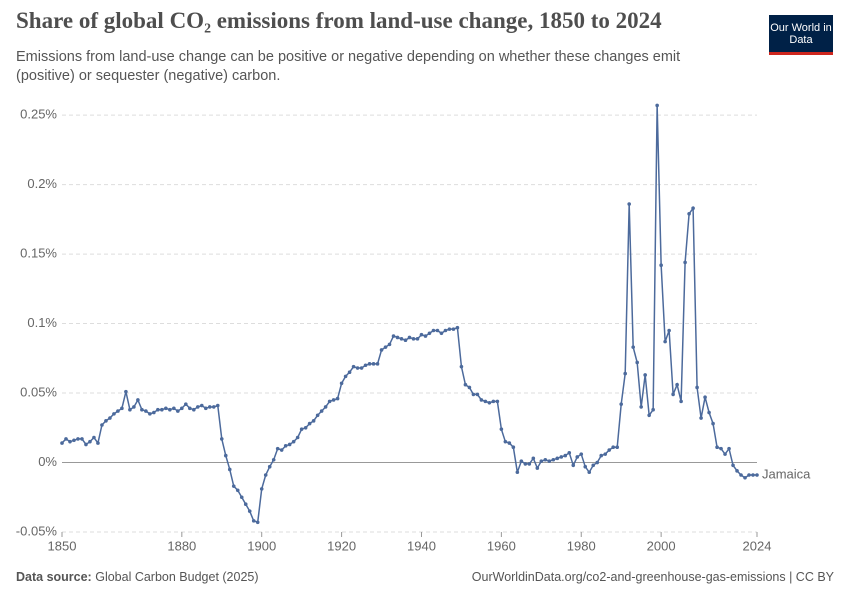  Describe the element at coordinates (38, 391) in the screenshot. I see `y-tick-label: 0.05%` at that location.